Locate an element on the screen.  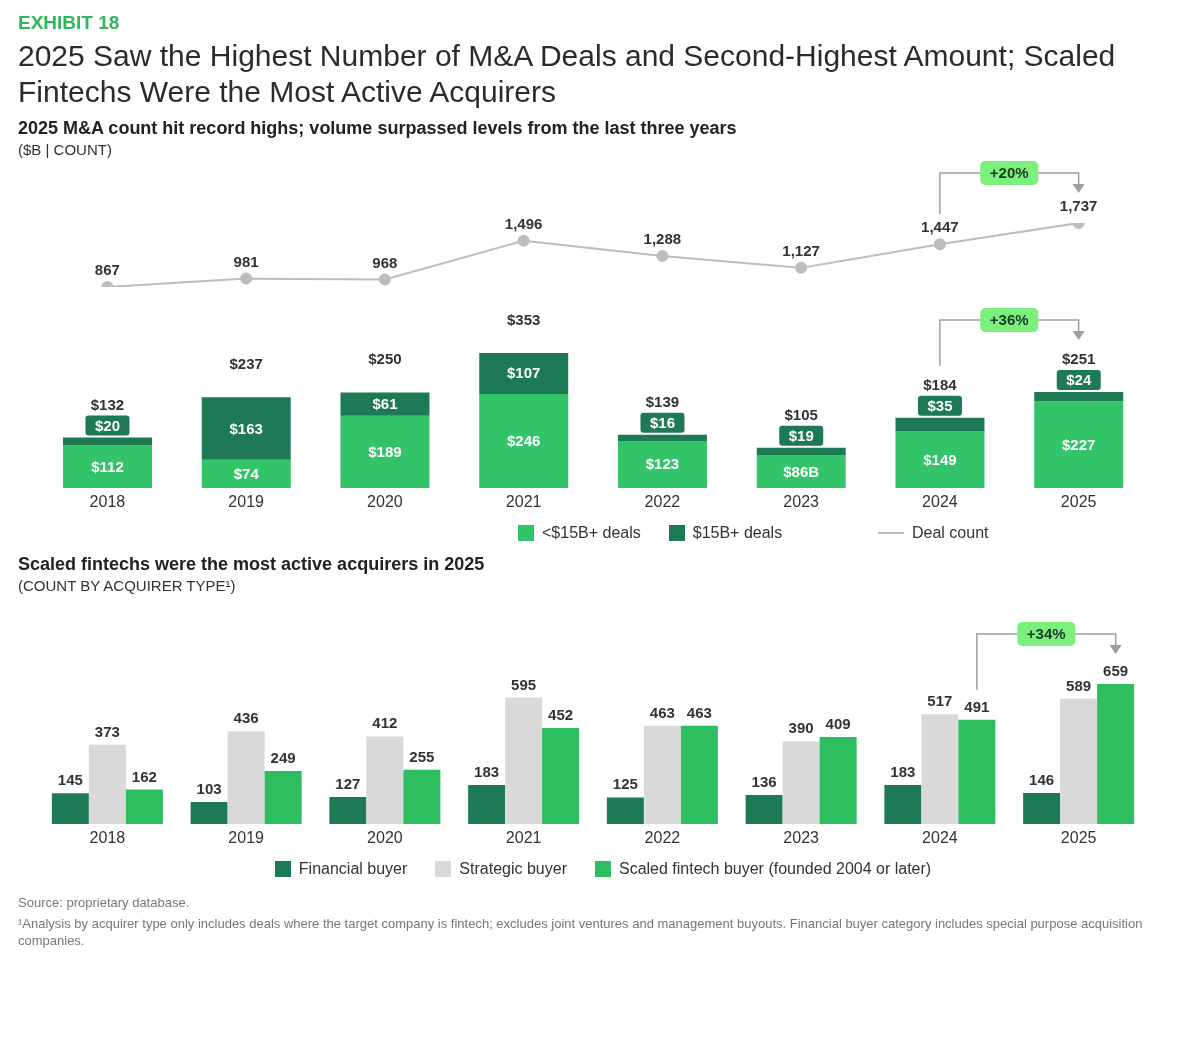
text: +36% is located at coordinates (1009, 320).